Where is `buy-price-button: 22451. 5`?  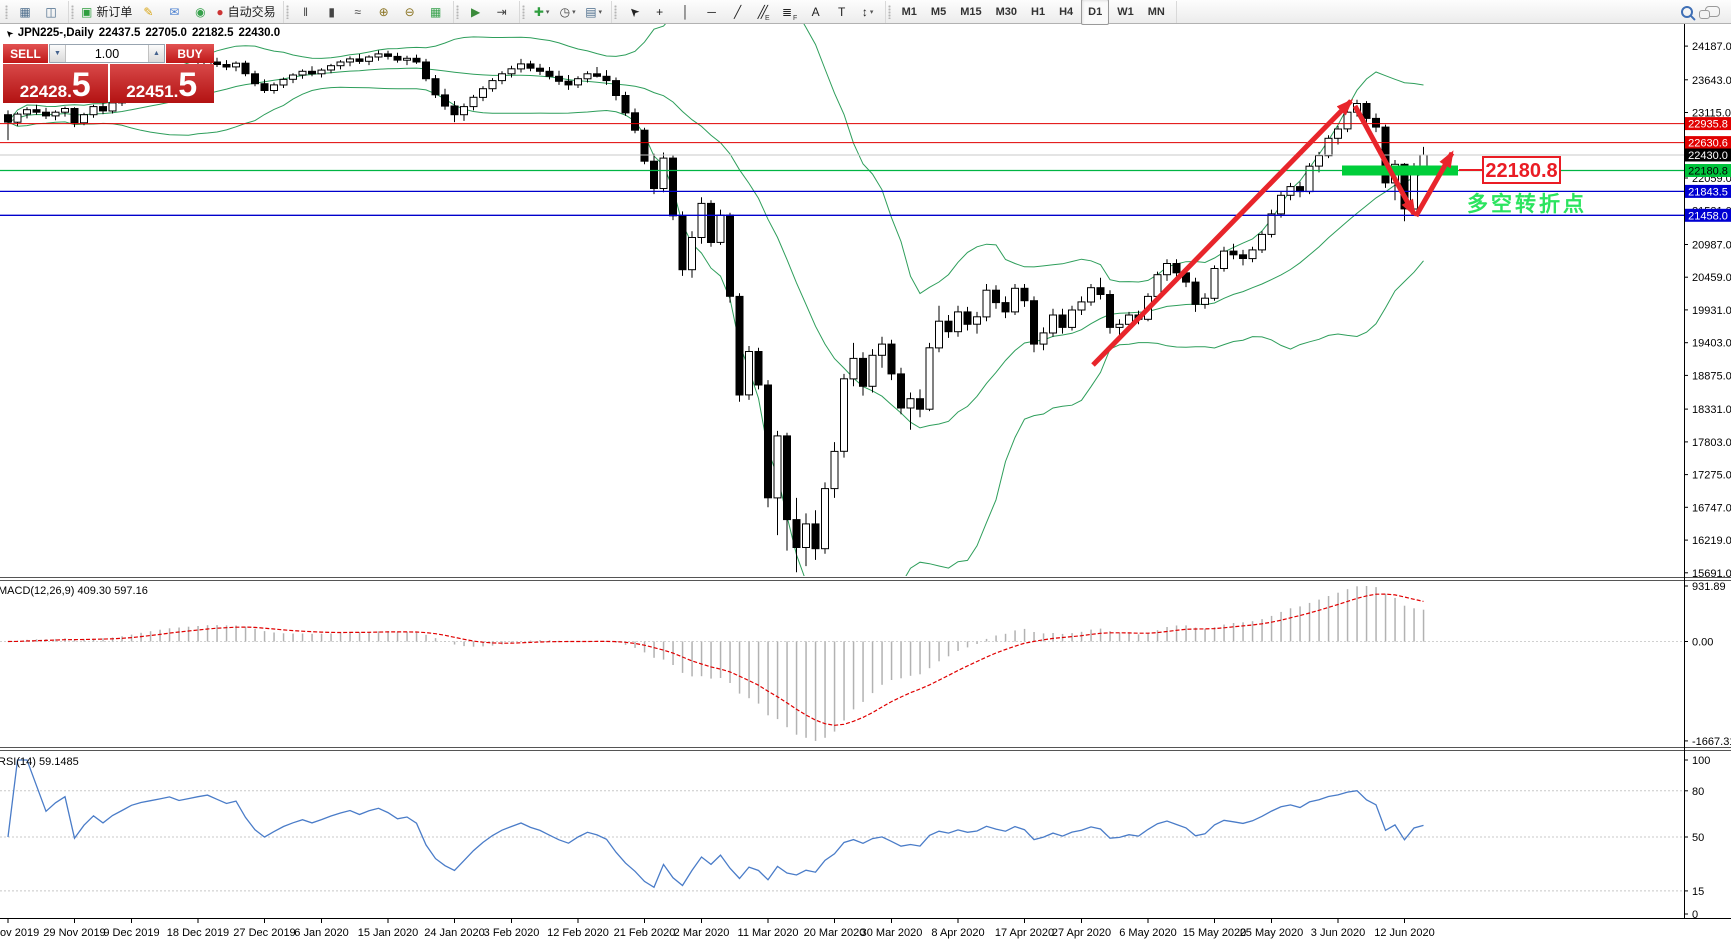 buy-price-button: 22451. 5 is located at coordinates (161, 83).